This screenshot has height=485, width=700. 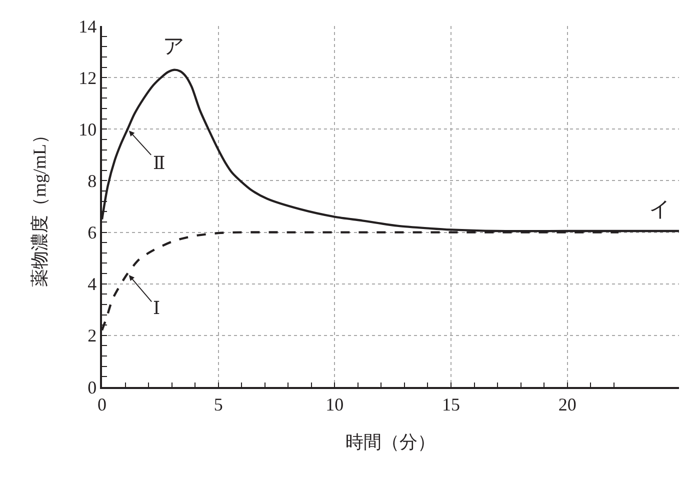 What do you see at coordinates (92, 181) in the screenshot?
I see `y-tick-label: 8` at bounding box center [92, 181].